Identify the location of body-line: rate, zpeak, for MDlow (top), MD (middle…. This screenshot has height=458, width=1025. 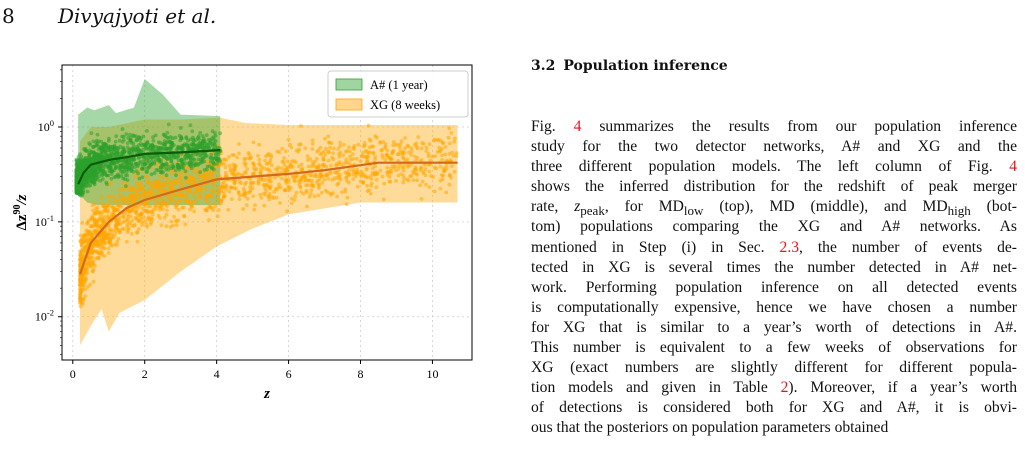
(774, 208).